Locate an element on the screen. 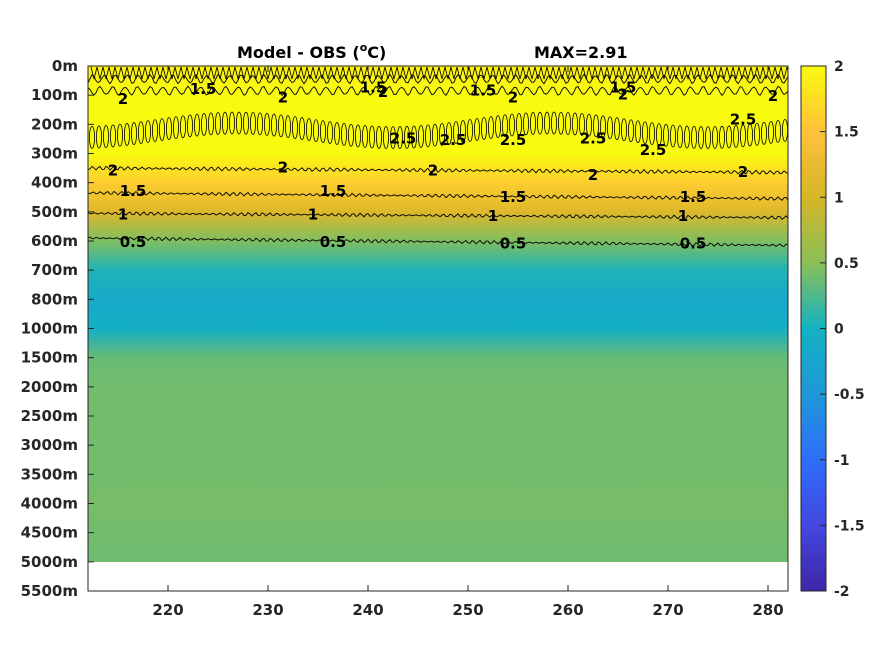 The height and width of the screenshot is (656, 875). y-tick-label: 4500m is located at coordinates (49, 533).